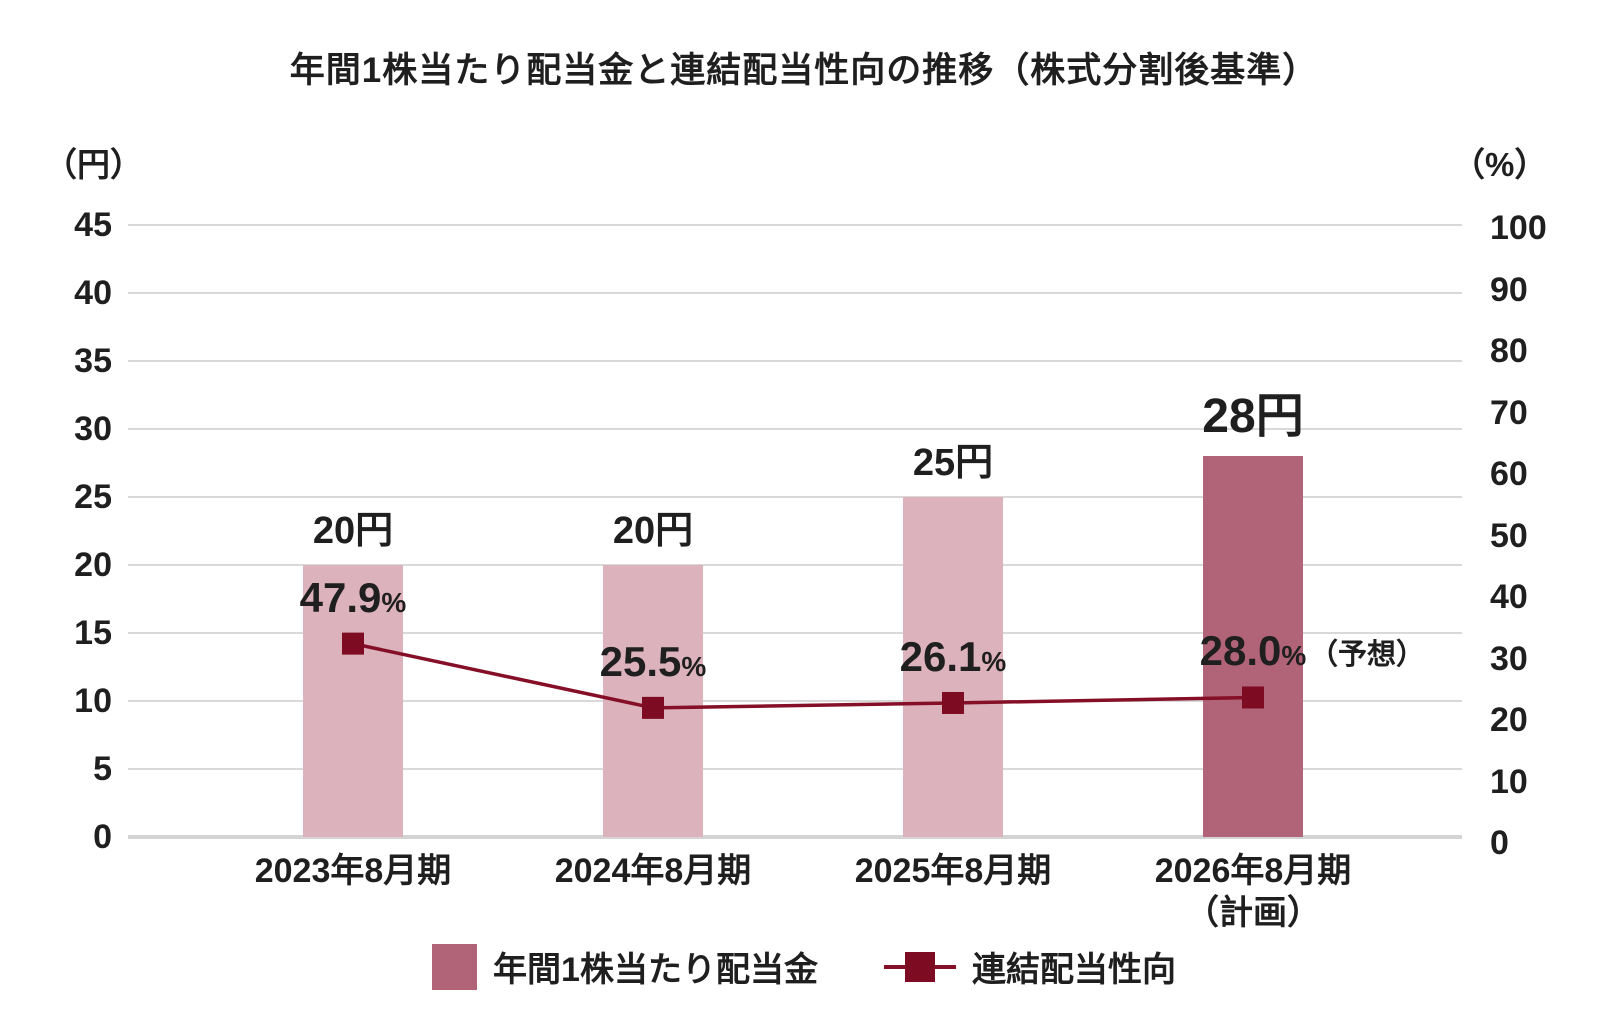 Image resolution: width=1608 pixels, height=1036 pixels. Describe the element at coordinates (1509, 412) in the screenshot. I see `right-tick-70: 70` at that location.